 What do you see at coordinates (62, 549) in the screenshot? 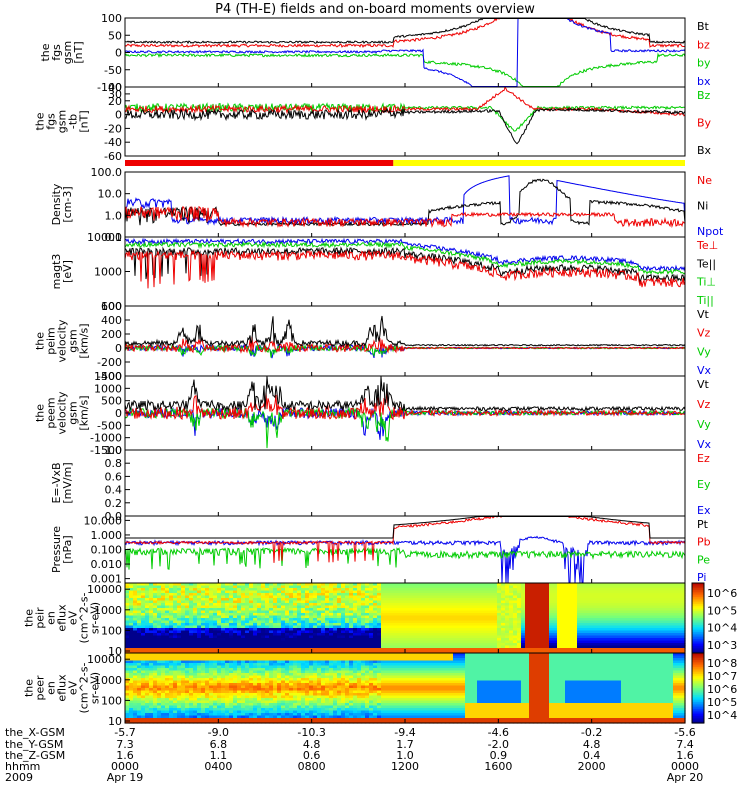
I see `y-label-pressure: Pressure[nPa]` at bounding box center [62, 549].